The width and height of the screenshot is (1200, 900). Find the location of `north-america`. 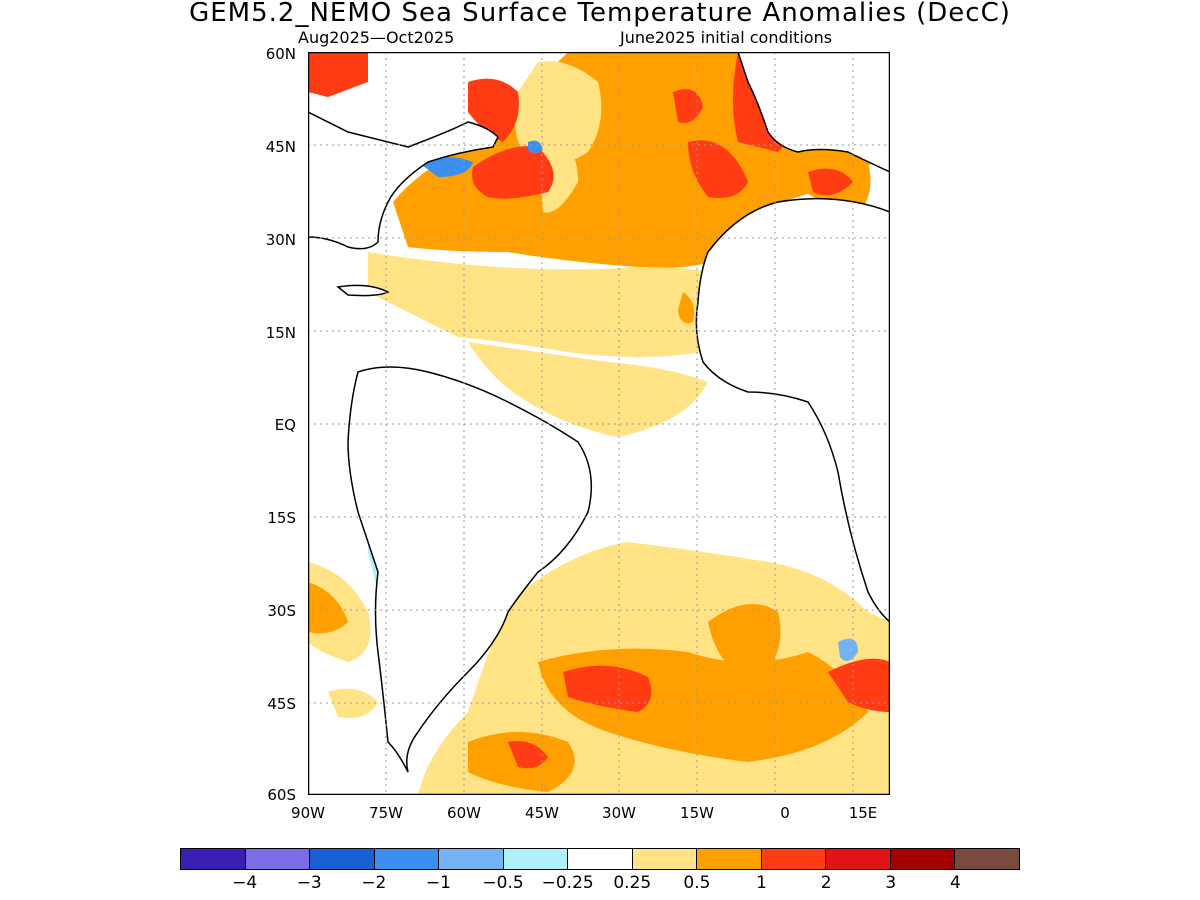

north-america is located at coordinates (403, 180).